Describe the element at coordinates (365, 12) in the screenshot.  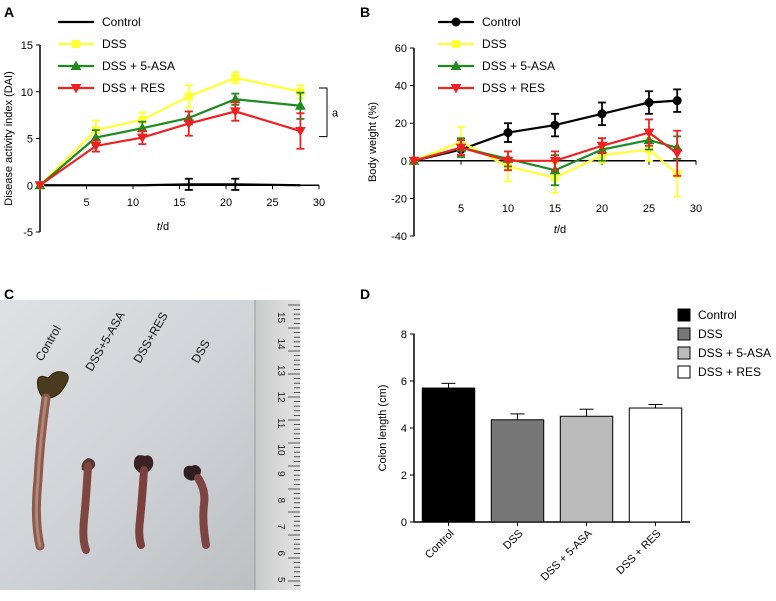
I see `panel-label-b: B` at that location.